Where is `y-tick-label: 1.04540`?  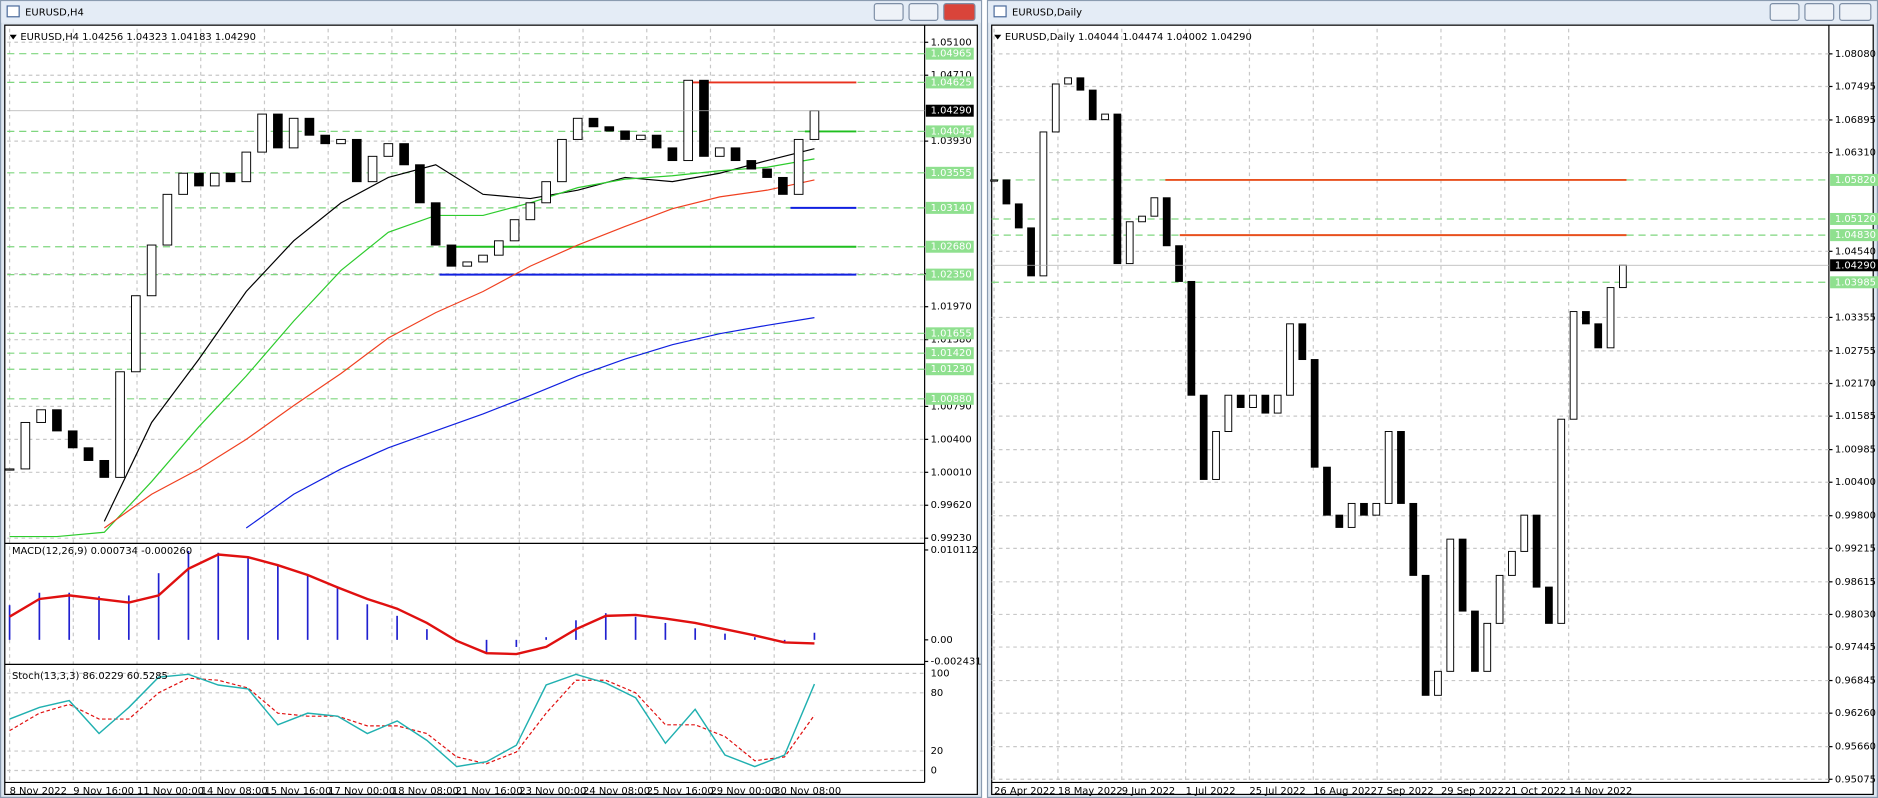 y-tick-label: 1.04540 is located at coordinates (1855, 251).